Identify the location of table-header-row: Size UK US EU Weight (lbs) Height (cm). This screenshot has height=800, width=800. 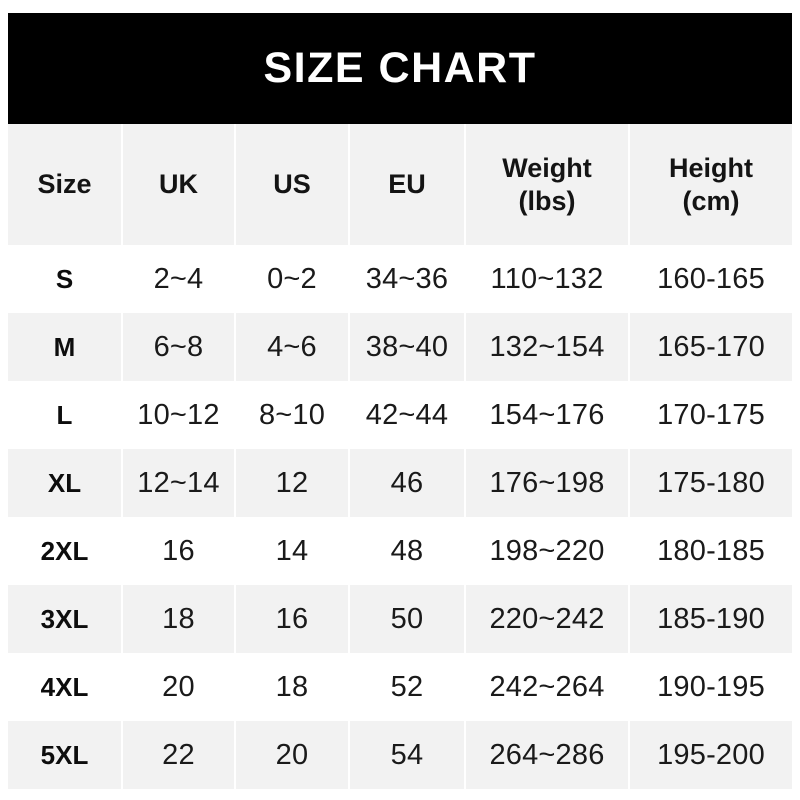
(400, 184).